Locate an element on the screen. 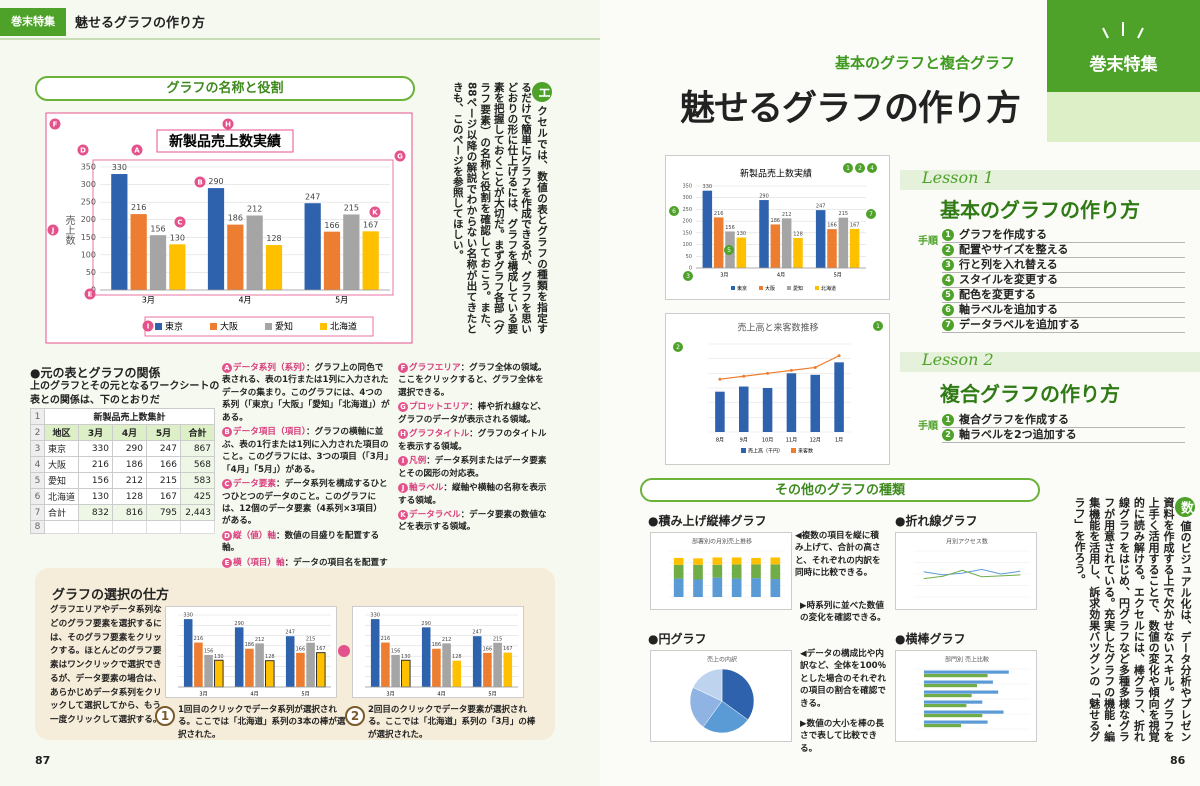  step: 1 グラフを作成する is located at coordinates (1063, 235).